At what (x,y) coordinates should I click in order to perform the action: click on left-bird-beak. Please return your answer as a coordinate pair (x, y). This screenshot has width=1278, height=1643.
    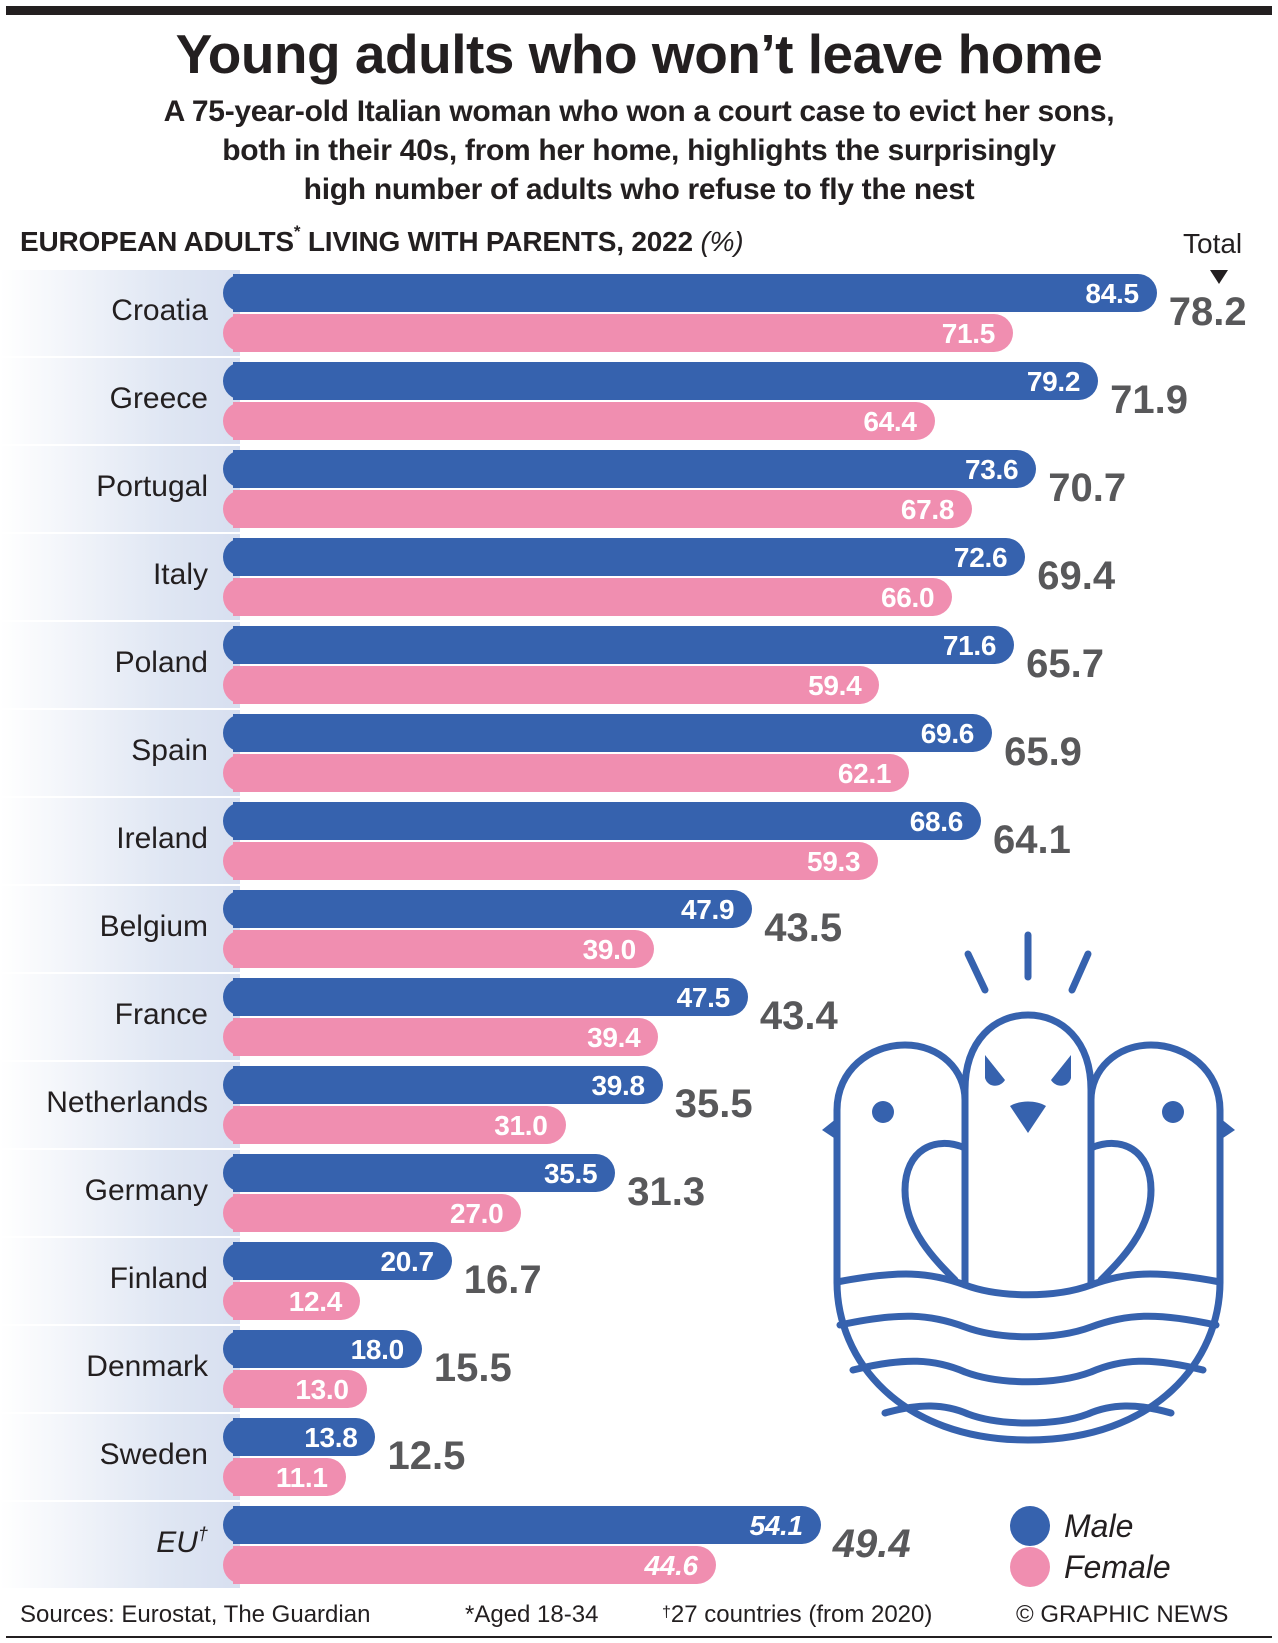
    Looking at the image, I should click on (829, 1129).